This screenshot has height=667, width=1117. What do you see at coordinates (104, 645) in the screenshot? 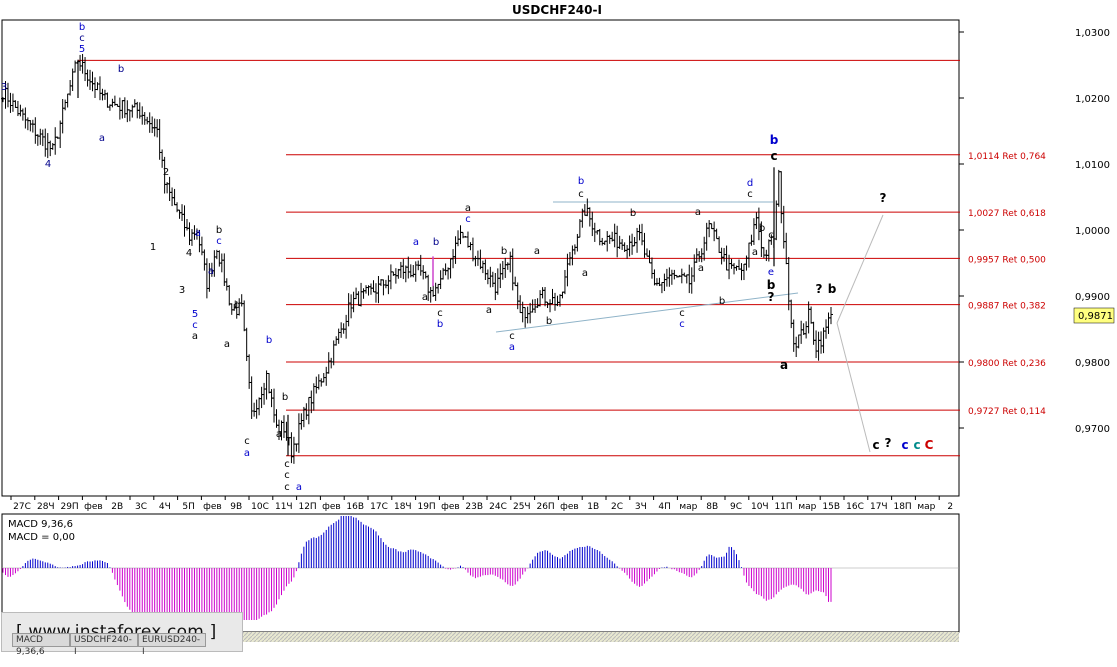
I see `tab-usdchf: USDCHF240-I` at bounding box center [104, 645].